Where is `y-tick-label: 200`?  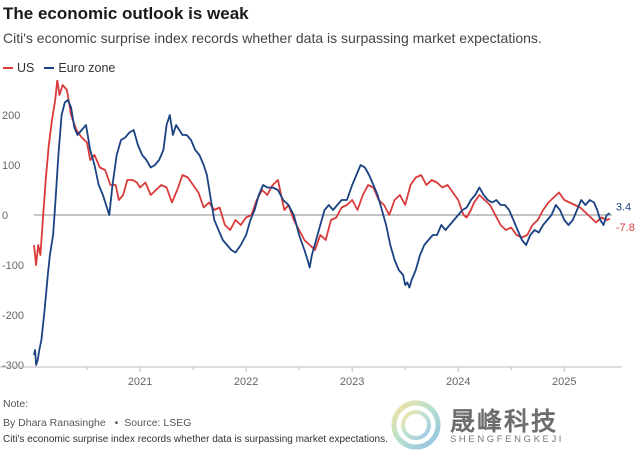
y-tick-label: 200 is located at coordinates (11, 116).